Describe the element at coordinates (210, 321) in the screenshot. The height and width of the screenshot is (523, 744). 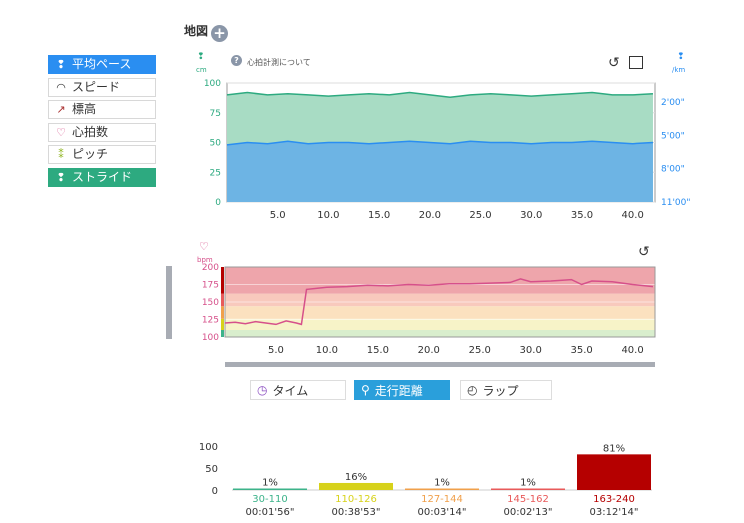
I see `y-tick-label: 125` at that location.